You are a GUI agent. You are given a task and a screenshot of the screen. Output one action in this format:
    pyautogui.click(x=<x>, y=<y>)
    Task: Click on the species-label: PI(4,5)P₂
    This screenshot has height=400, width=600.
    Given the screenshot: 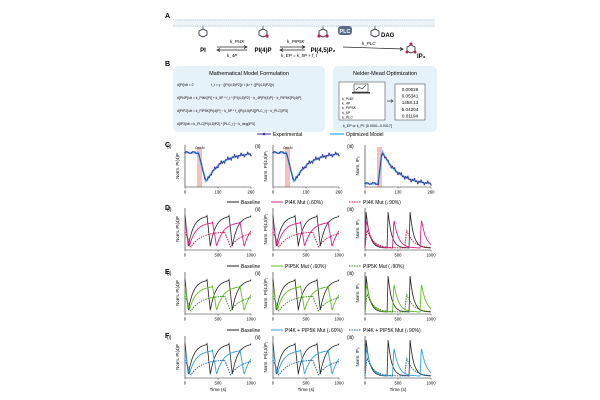 What is the action you would take?
    pyautogui.click(x=323, y=51)
    